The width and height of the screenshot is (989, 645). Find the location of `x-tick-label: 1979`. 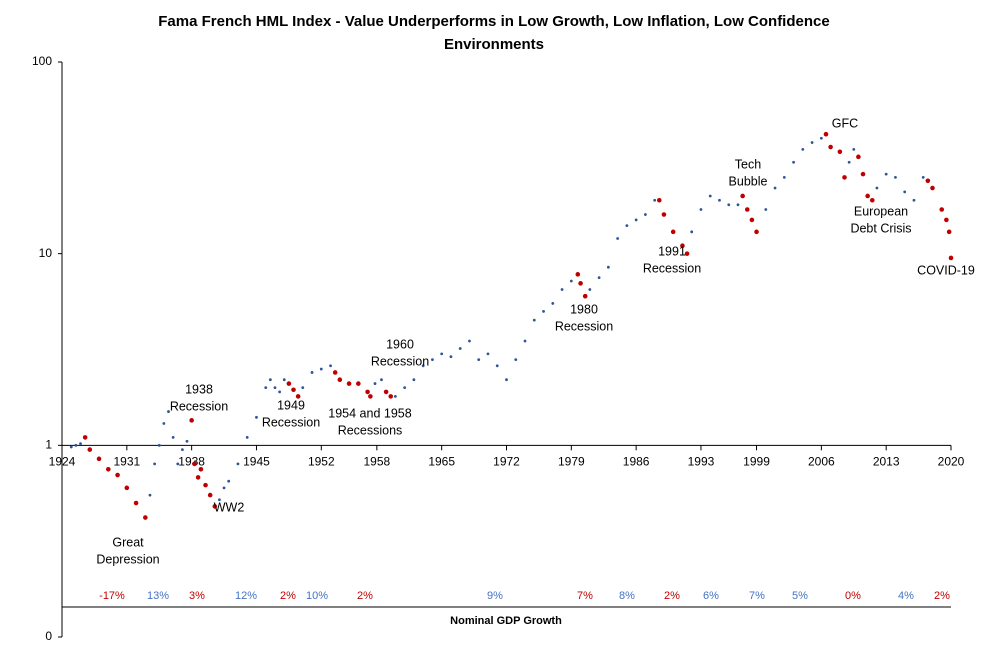

x-tick-label: 1979 is located at coordinates (571, 462).